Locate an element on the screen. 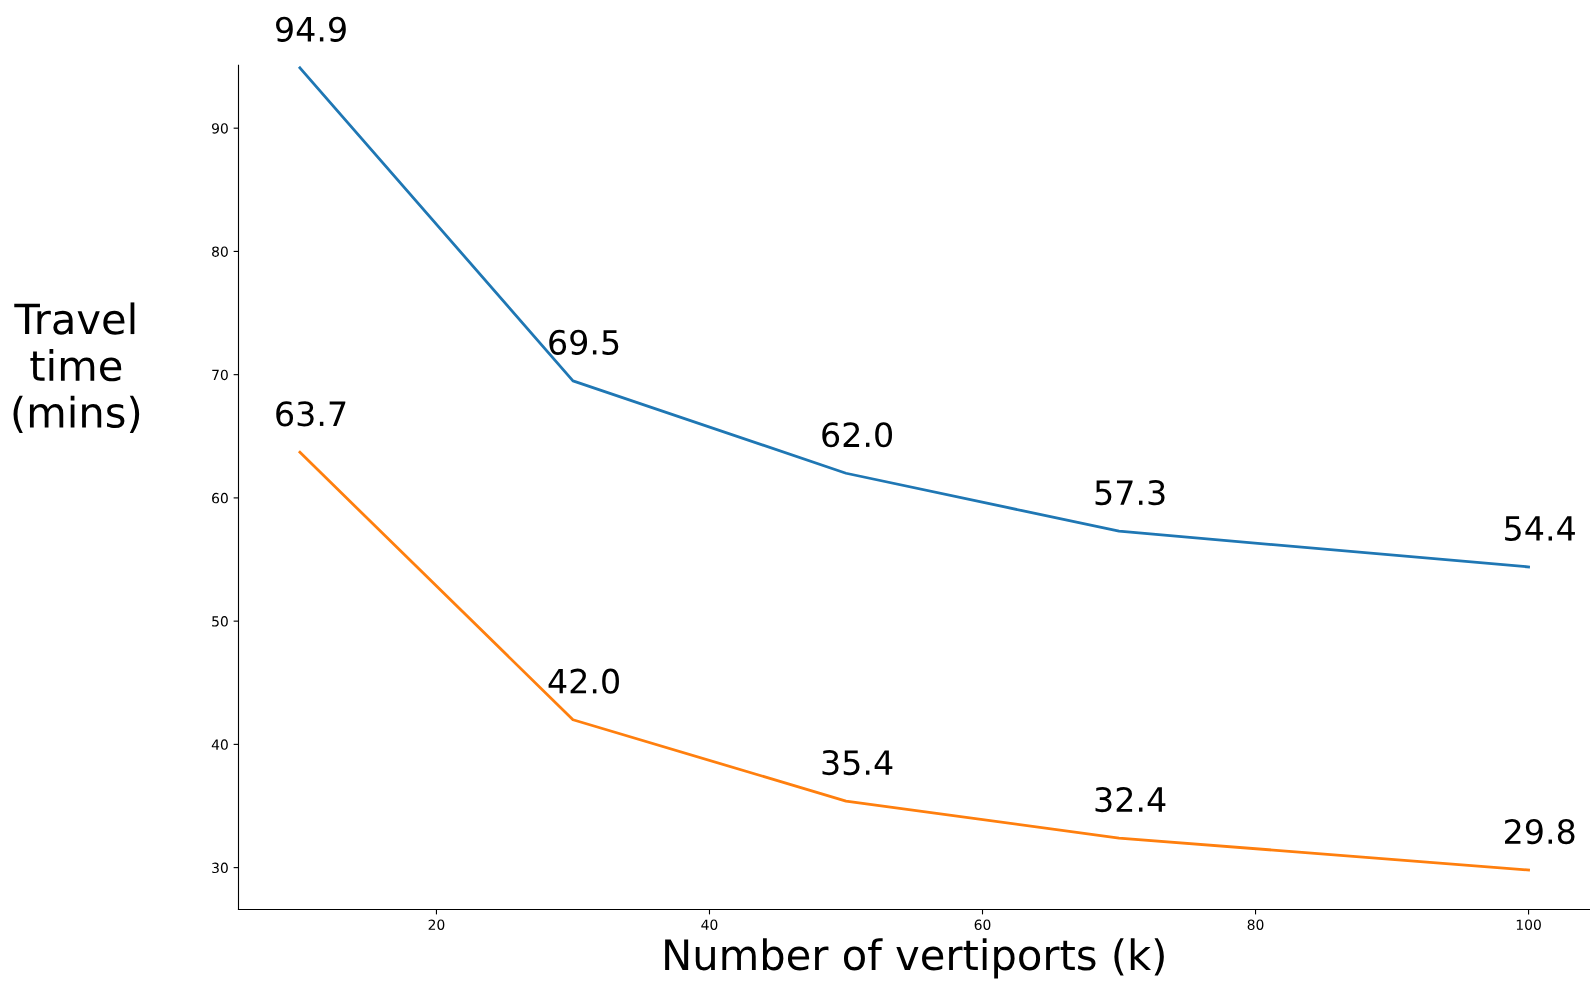  x-tick-label: 40 is located at coordinates (709, 924).